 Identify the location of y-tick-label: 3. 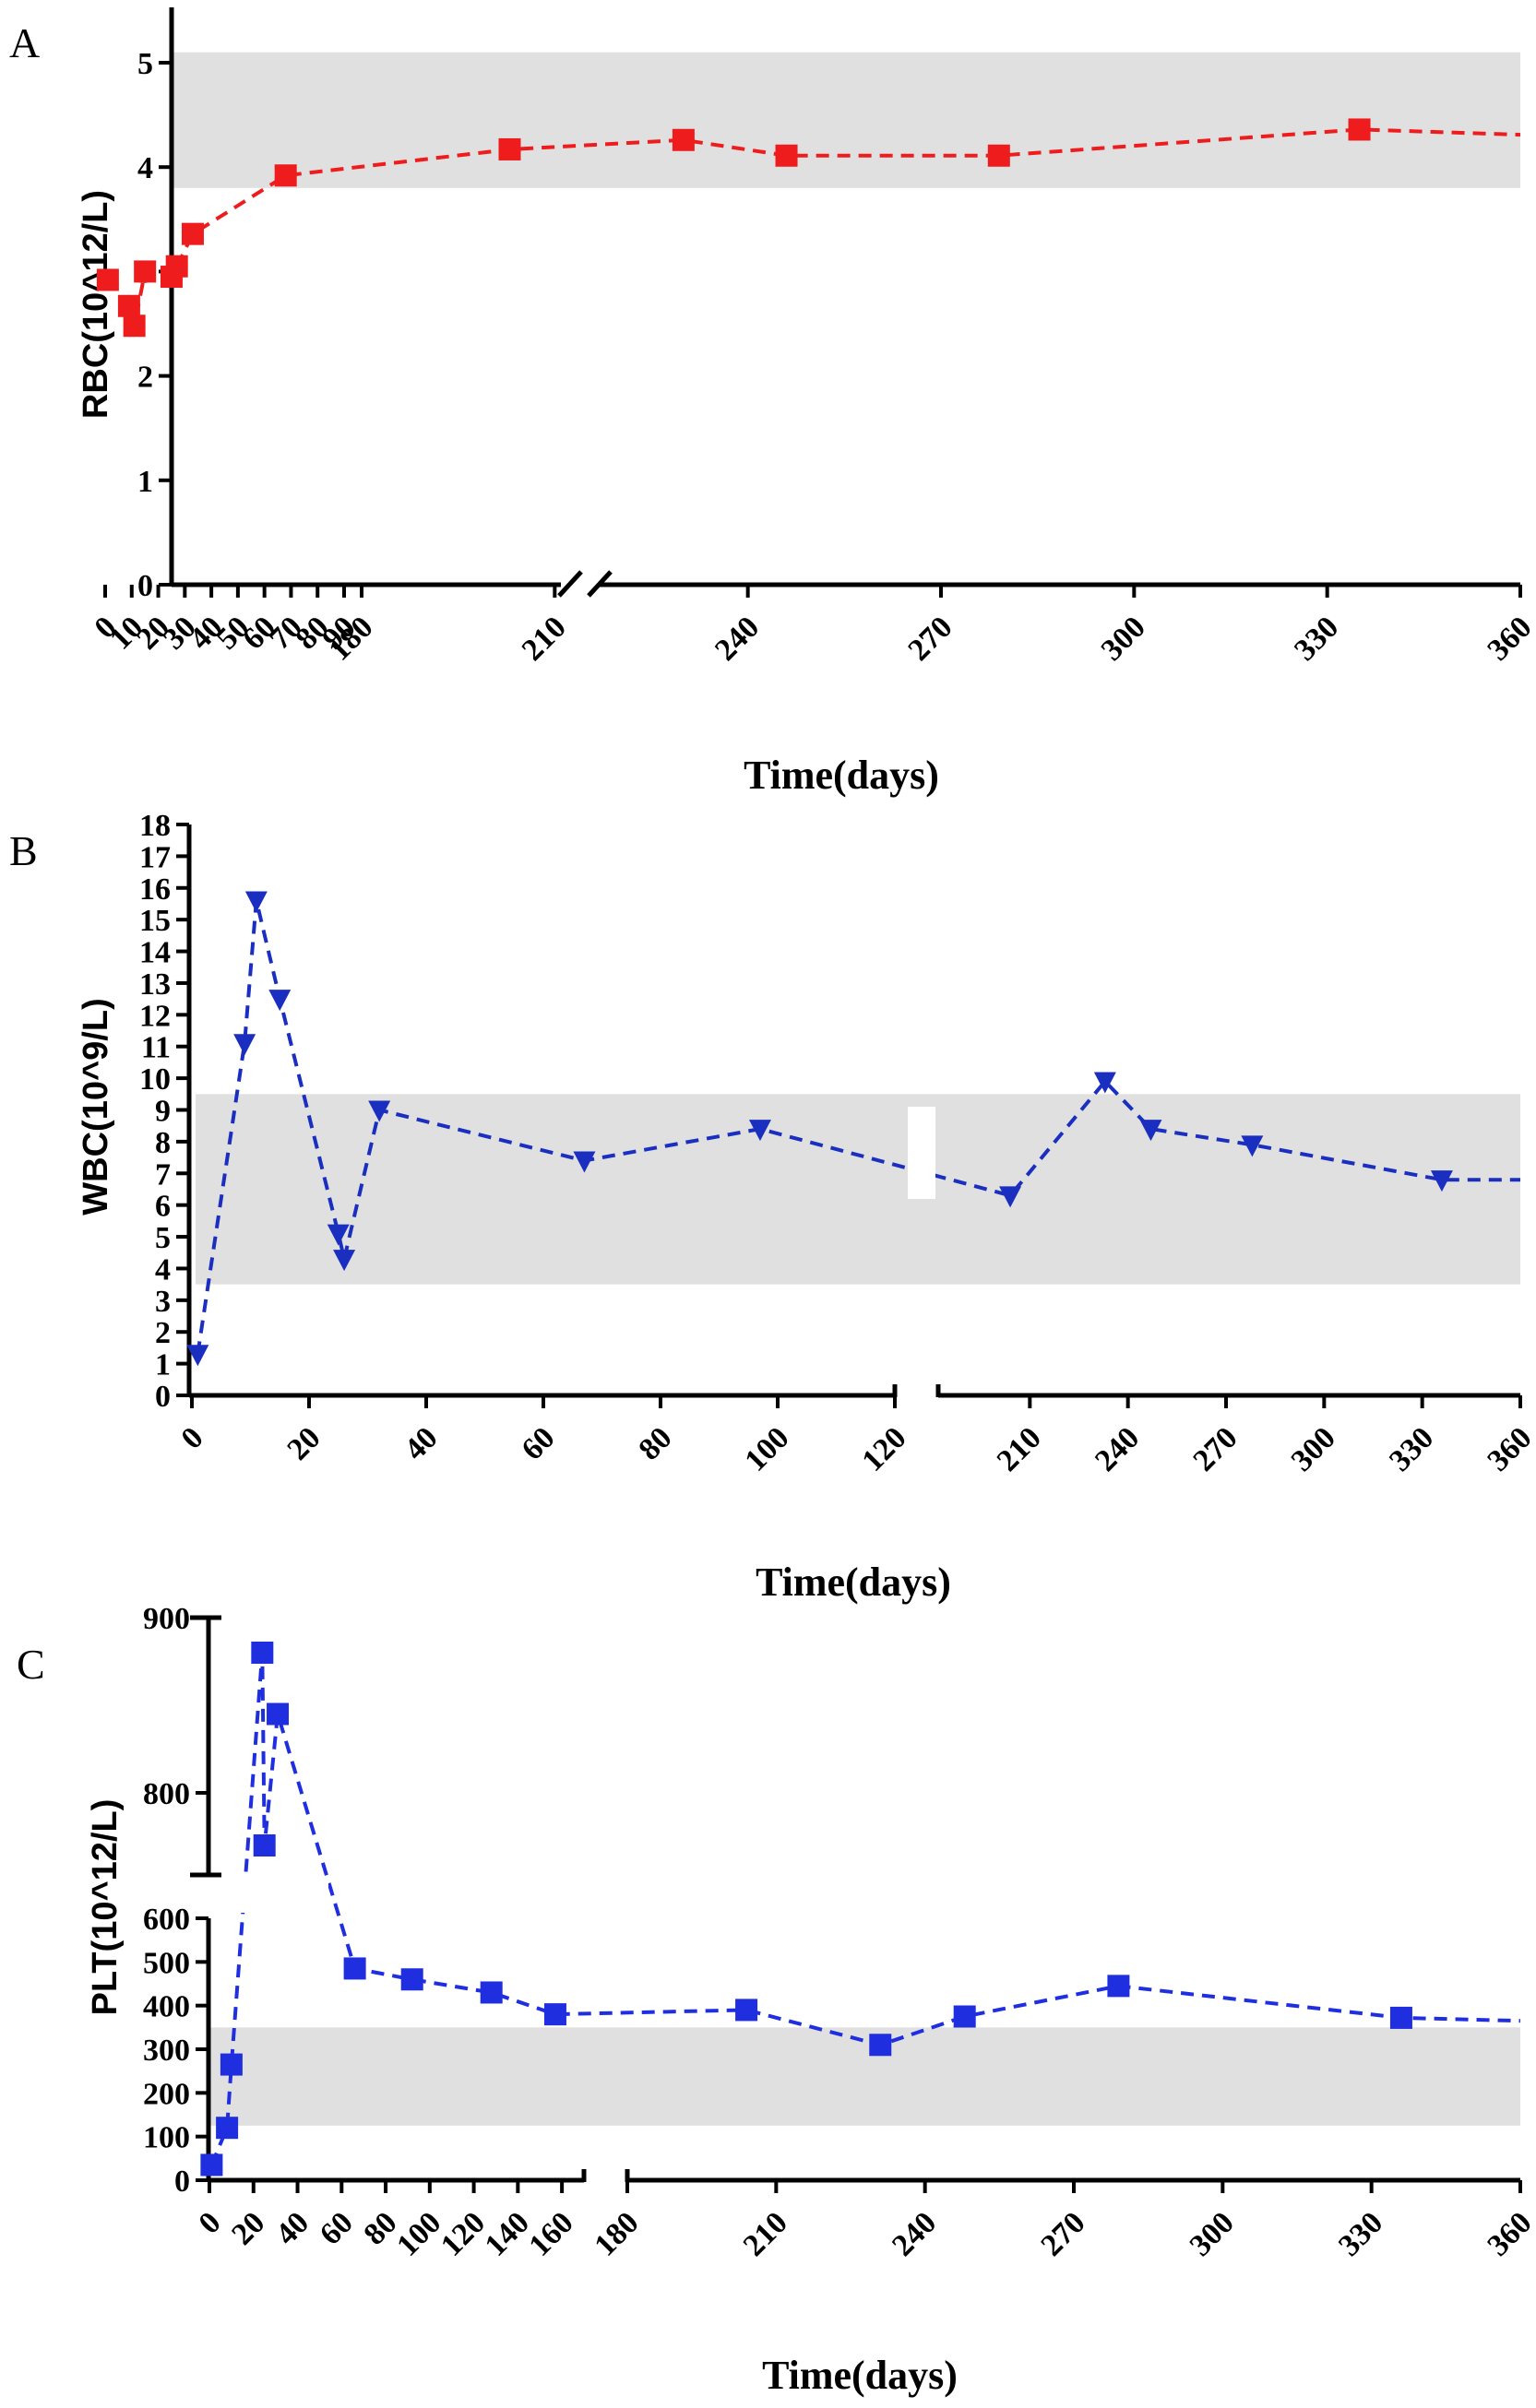
(163, 1302).